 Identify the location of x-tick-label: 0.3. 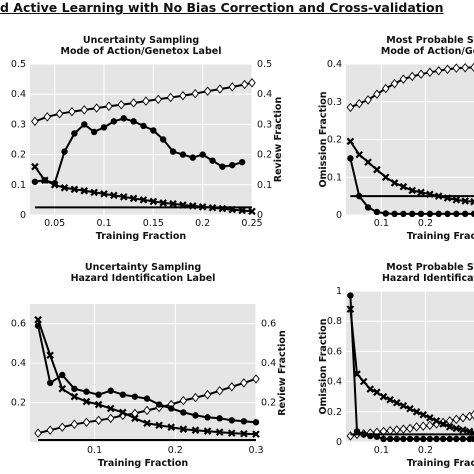
(255, 450).